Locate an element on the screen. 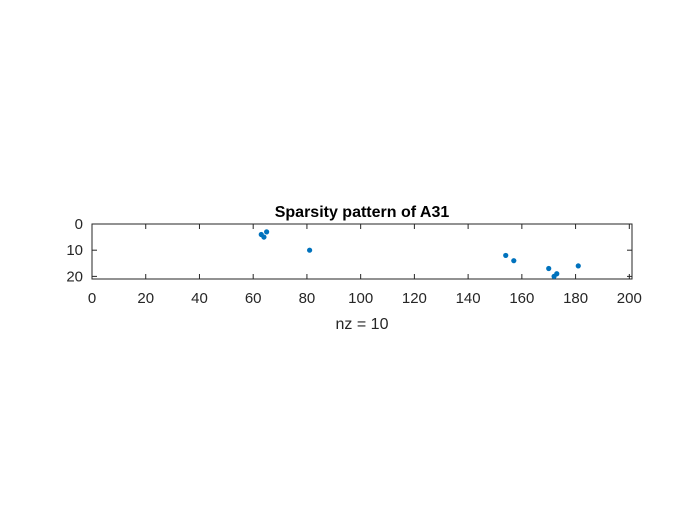  x-tick-label: 60 is located at coordinates (253, 298).